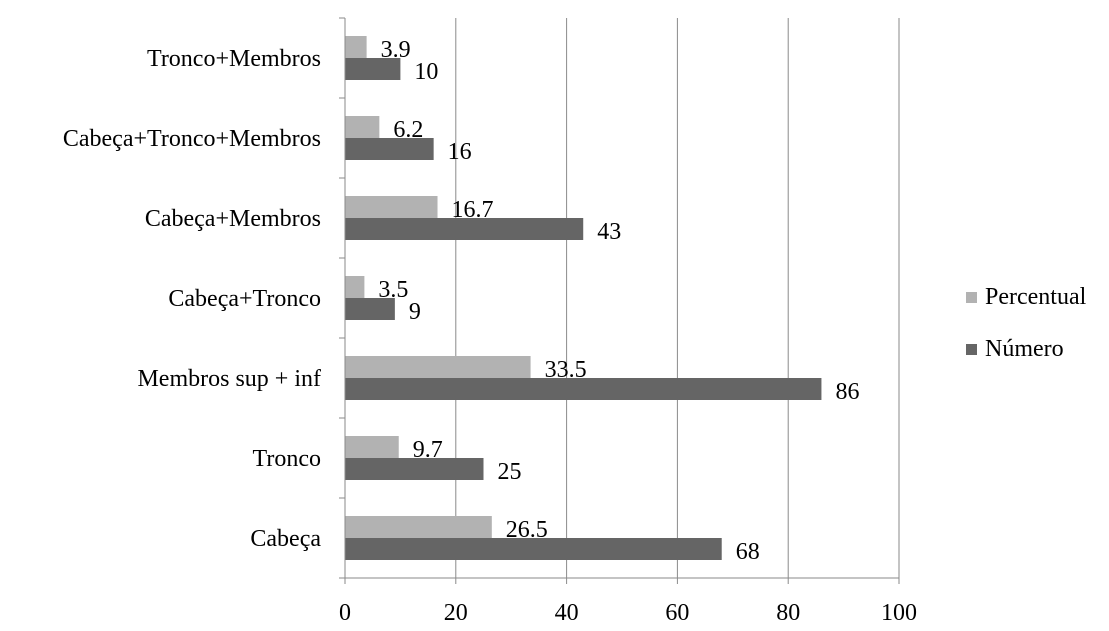  I want to click on category-label-0: Tronco+Membros, so click(234, 59).